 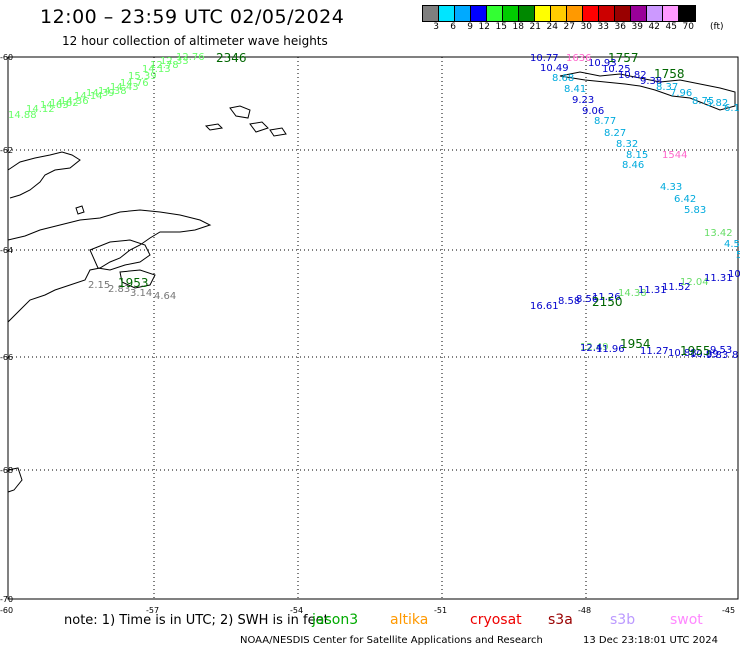 I want to click on wave-height-label: 11.26, so click(x=606, y=297).